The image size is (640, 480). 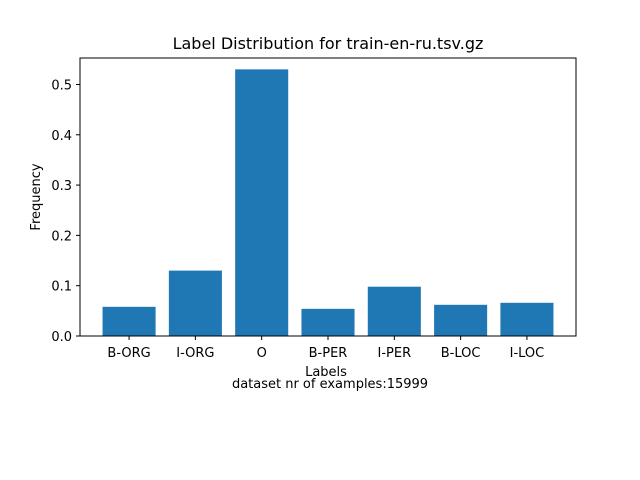 What do you see at coordinates (61, 236) in the screenshot?
I see `y-tick-label: 0.2` at bounding box center [61, 236].